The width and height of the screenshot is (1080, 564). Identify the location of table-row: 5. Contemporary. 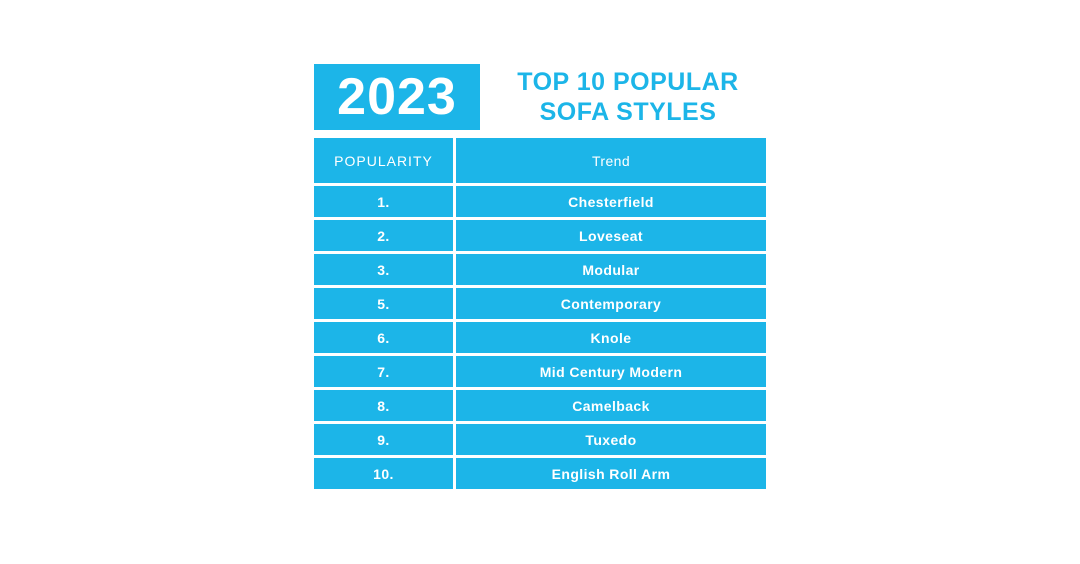
(540, 303).